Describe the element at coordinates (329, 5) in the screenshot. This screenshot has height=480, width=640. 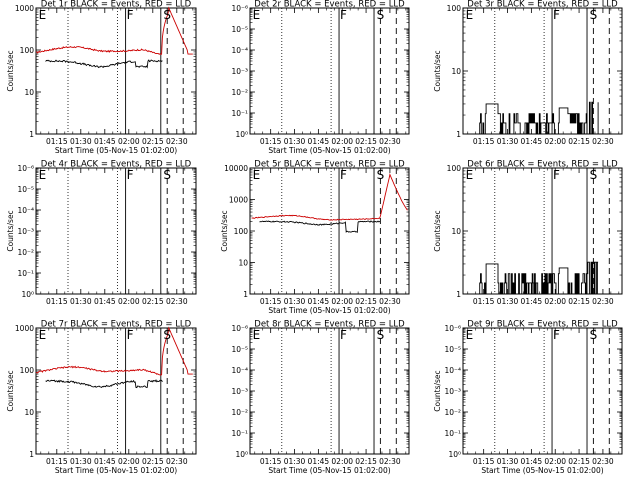
I see `chart-title: Det 2r BLACK = Events, RED = LLD` at that location.